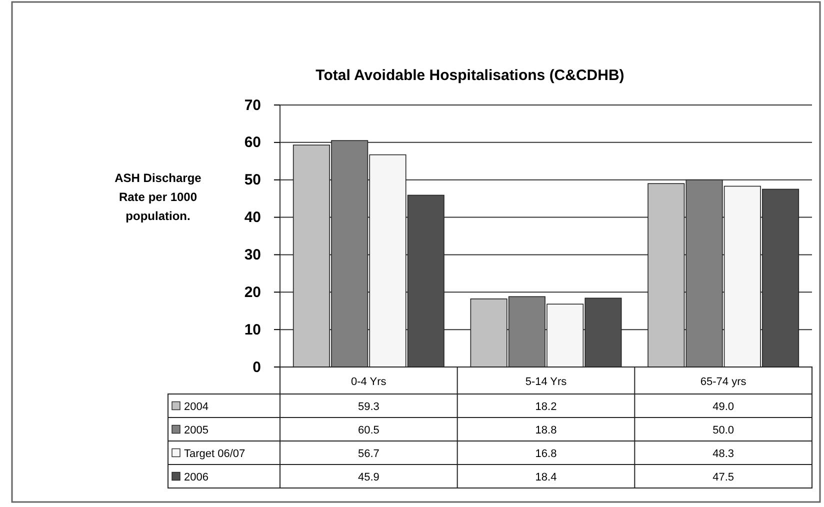 The image size is (824, 507). What do you see at coordinates (158, 197) in the screenshot?
I see `y-axis-title: ASH Discharge Rate per 1000 population.` at bounding box center [158, 197].